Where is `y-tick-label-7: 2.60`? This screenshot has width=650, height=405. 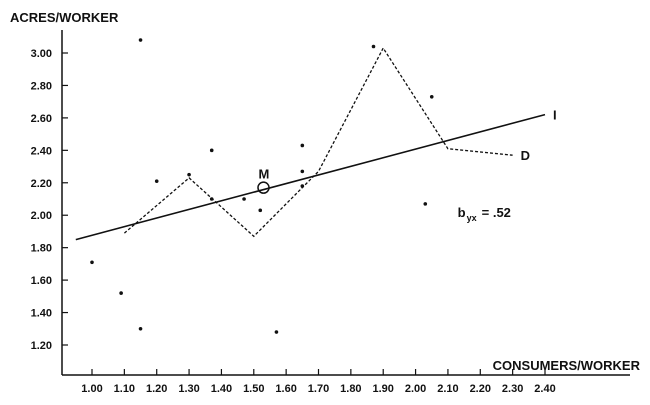 y-tick-label-7: 2.60 is located at coordinates (41, 119).